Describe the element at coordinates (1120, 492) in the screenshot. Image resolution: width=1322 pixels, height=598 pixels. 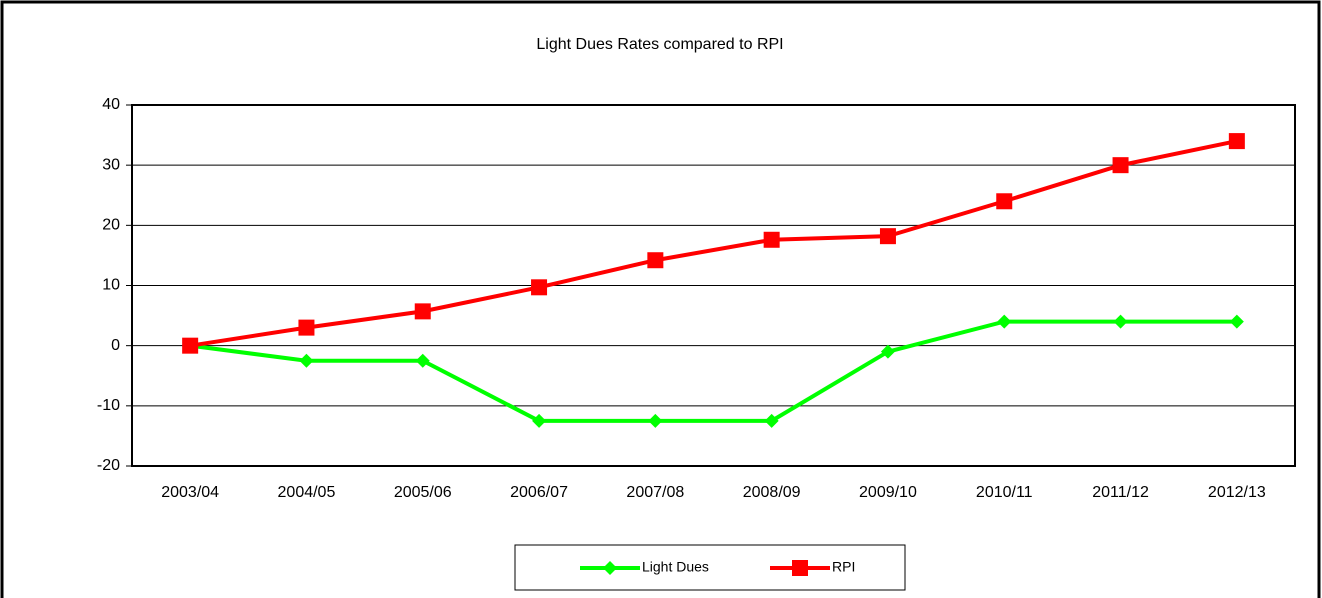
I see `x-tick-label: 2011/12` at that location.